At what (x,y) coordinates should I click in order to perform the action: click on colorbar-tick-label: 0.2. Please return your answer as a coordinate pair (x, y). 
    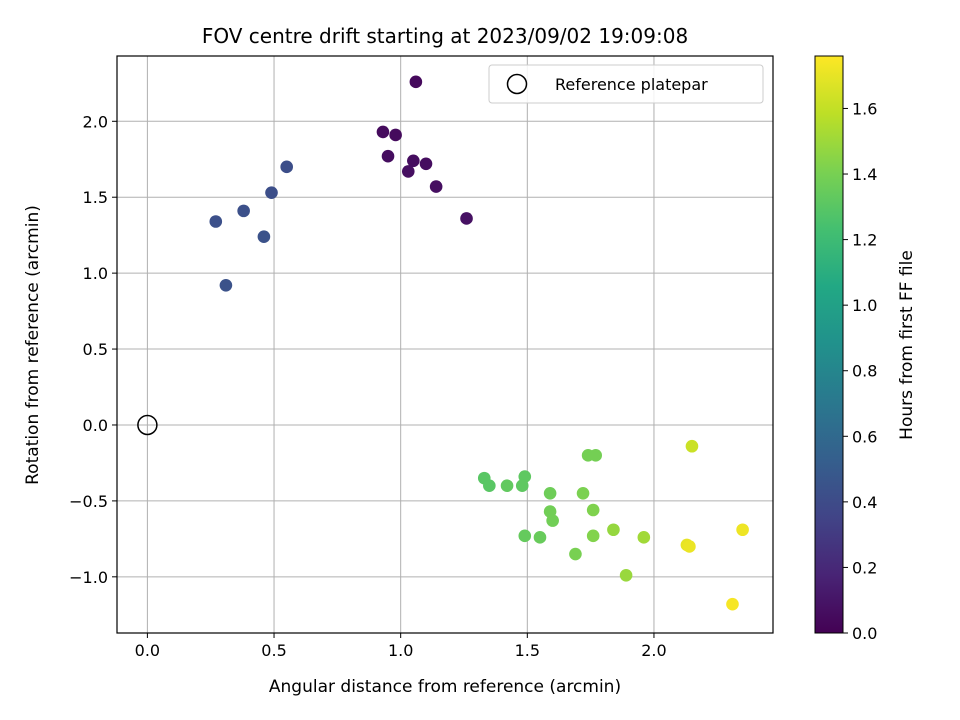
    Looking at the image, I should click on (864, 567).